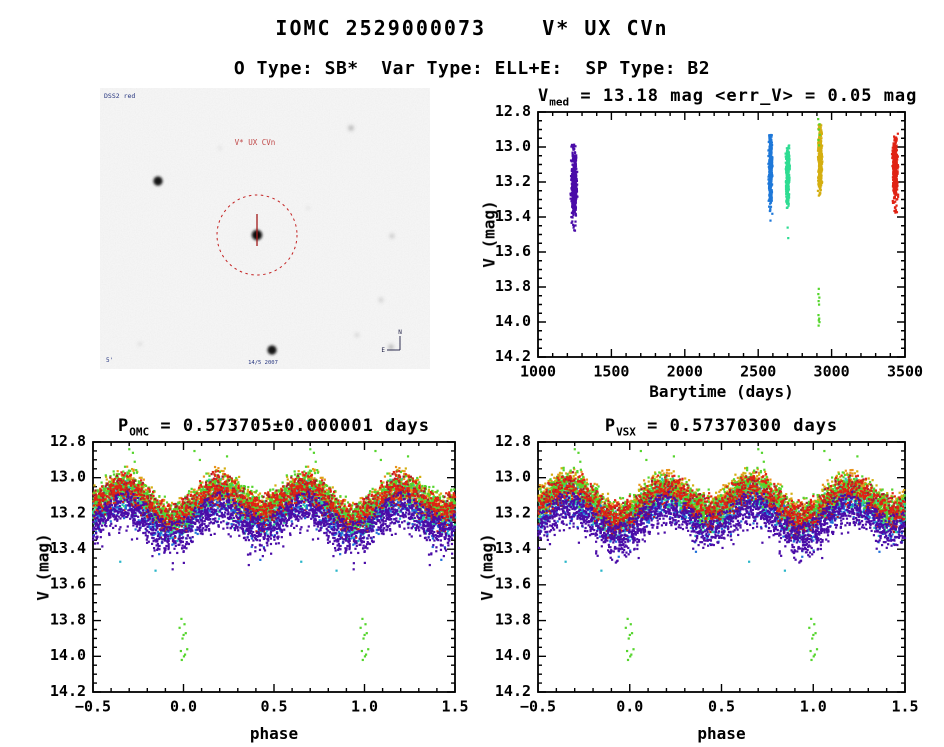 The height and width of the screenshot is (747, 944). Describe the element at coordinates (255, 142) in the screenshot. I see `finder-target-label: V* UX CVn` at that location.